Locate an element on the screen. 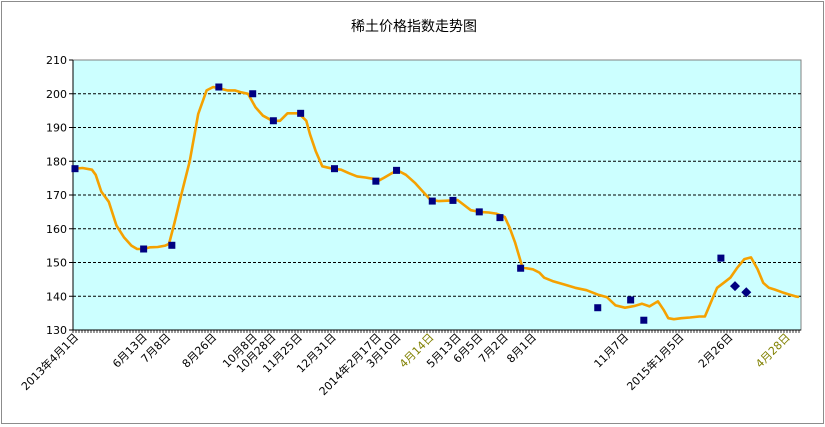 This screenshot has height=427, width=825. chart-title: 稀土价格指数走势图 is located at coordinates (414, 27).